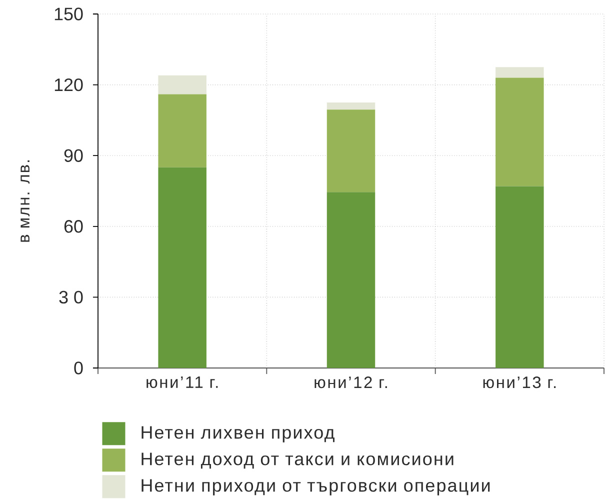 Image resolution: width=606 pixels, height=499 pixels. Describe the element at coordinates (25, 201) in the screenshot. I see `y-axis-title: в млн. лв.` at that location.